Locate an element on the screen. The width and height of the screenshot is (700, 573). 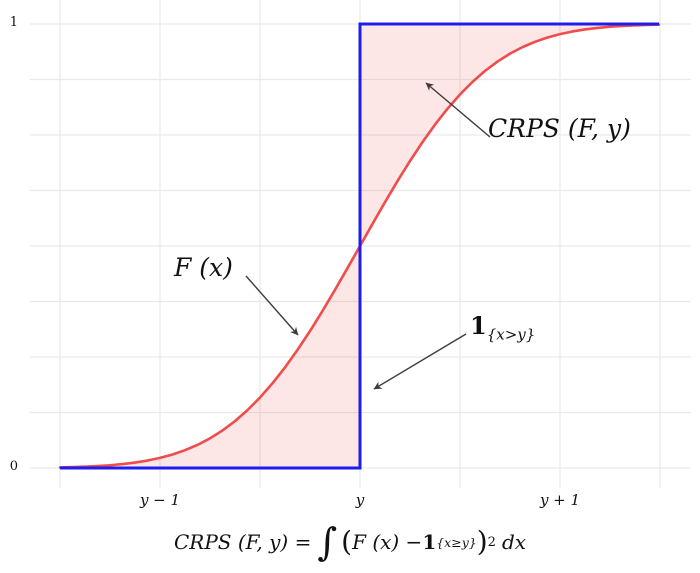
indicator-one: 1 is located at coordinates (478, 325).